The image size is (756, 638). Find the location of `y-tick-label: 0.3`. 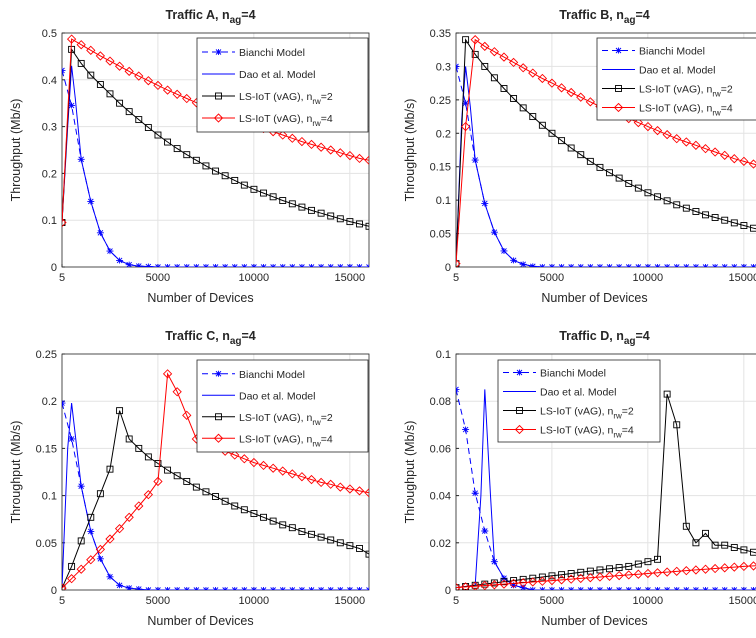

y-tick-label: 0.3 is located at coordinates (443, 67).